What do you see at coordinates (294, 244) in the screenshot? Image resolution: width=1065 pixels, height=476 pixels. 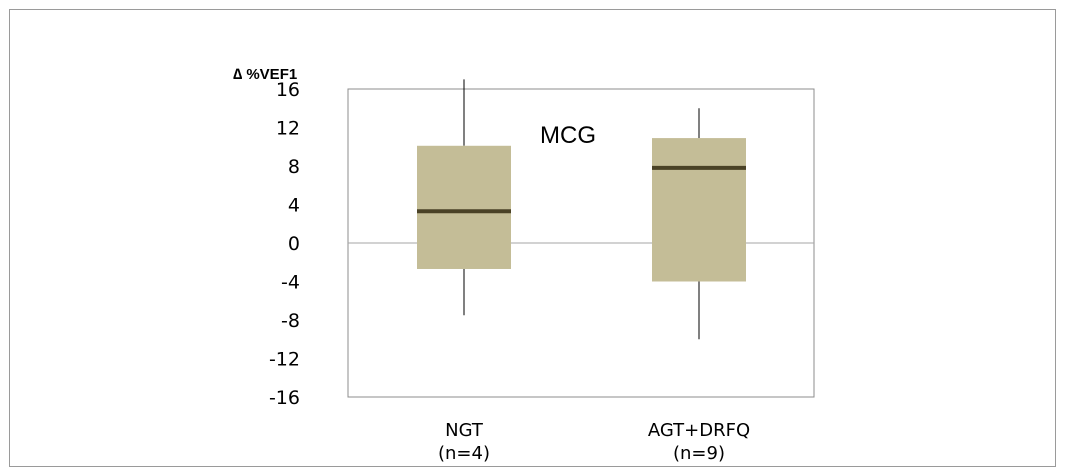 I see `y-tick-label: 0` at bounding box center [294, 244].